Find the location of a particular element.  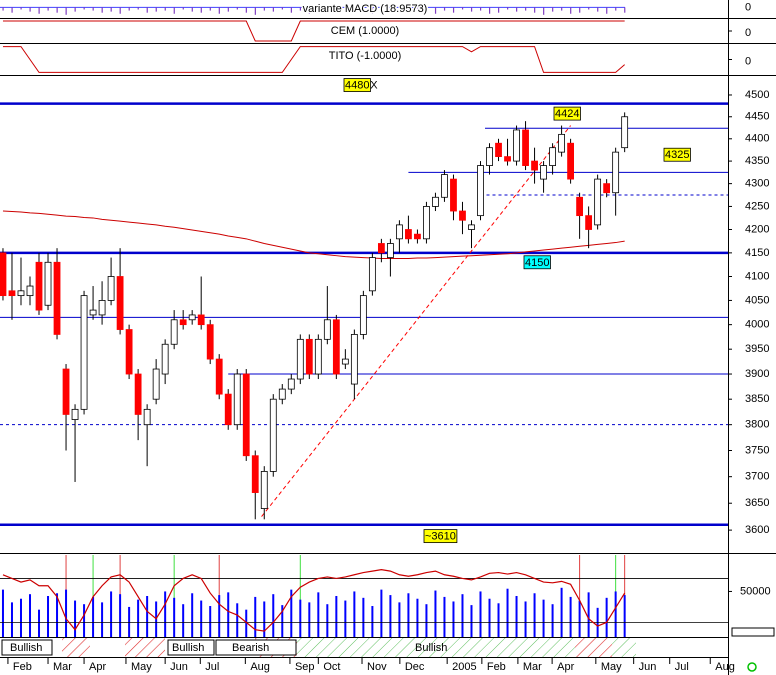

level-label: 4150 is located at coordinates (537, 263).